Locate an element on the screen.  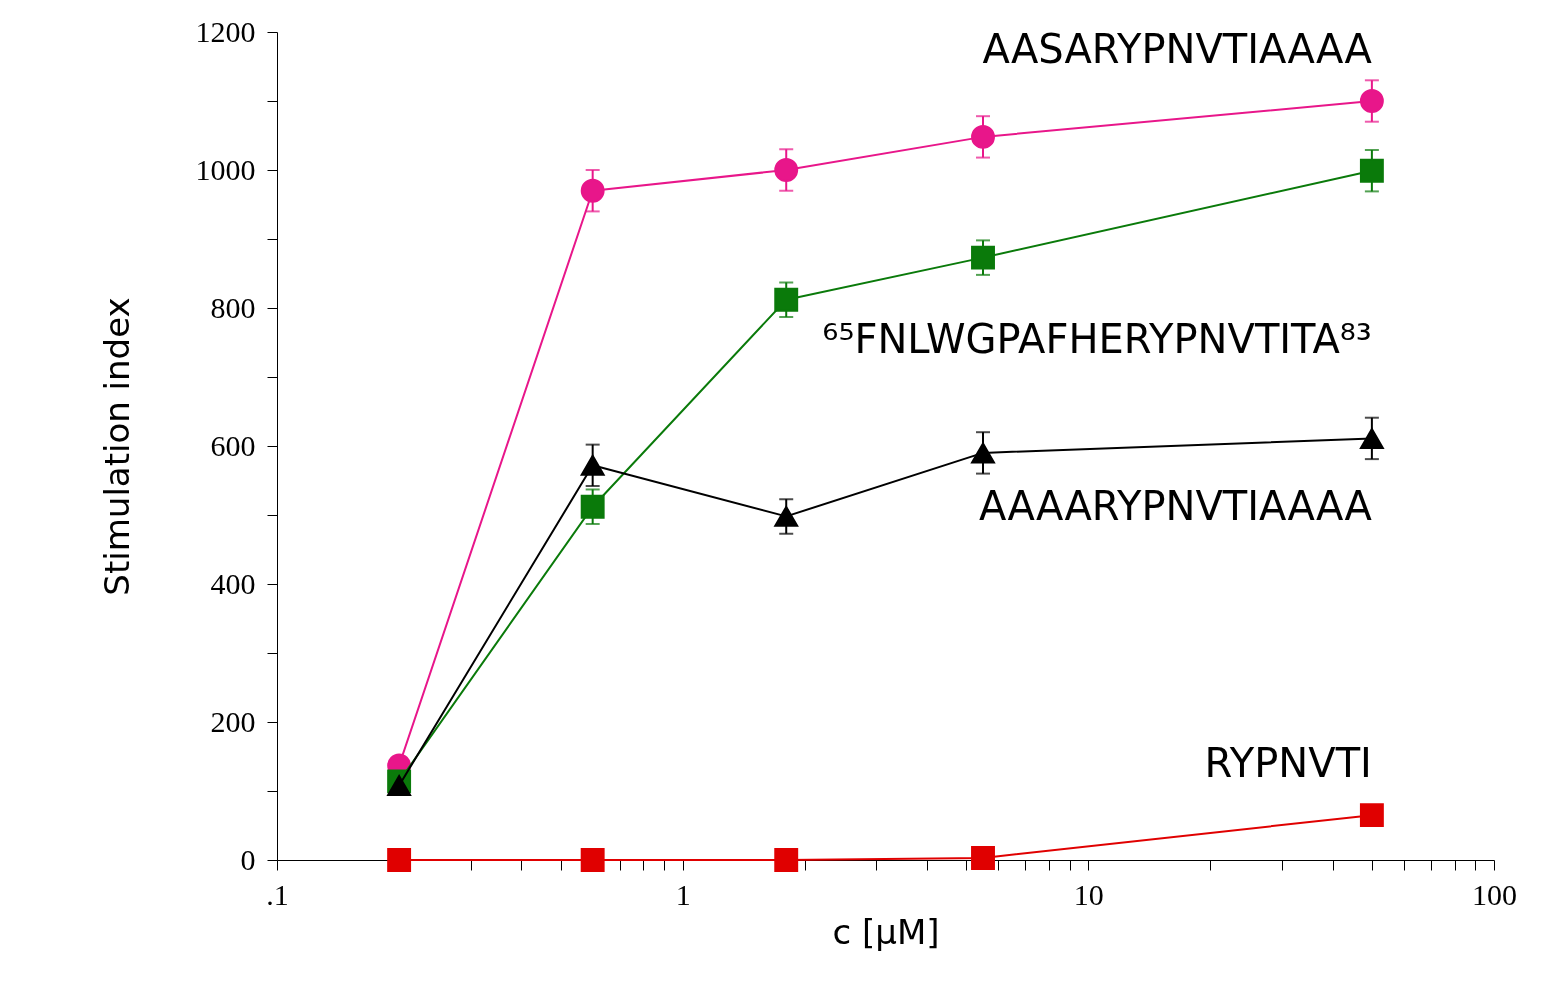
x-tick-label: 100 is located at coordinates (1494, 894).